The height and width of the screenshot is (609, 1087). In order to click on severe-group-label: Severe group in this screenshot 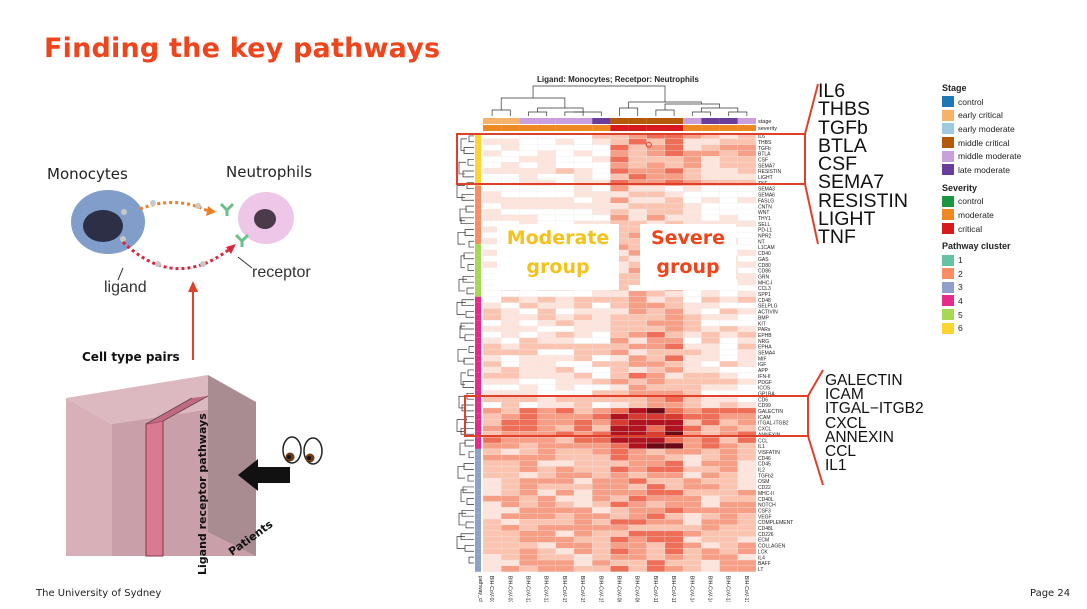, I will do `click(688, 257)`.